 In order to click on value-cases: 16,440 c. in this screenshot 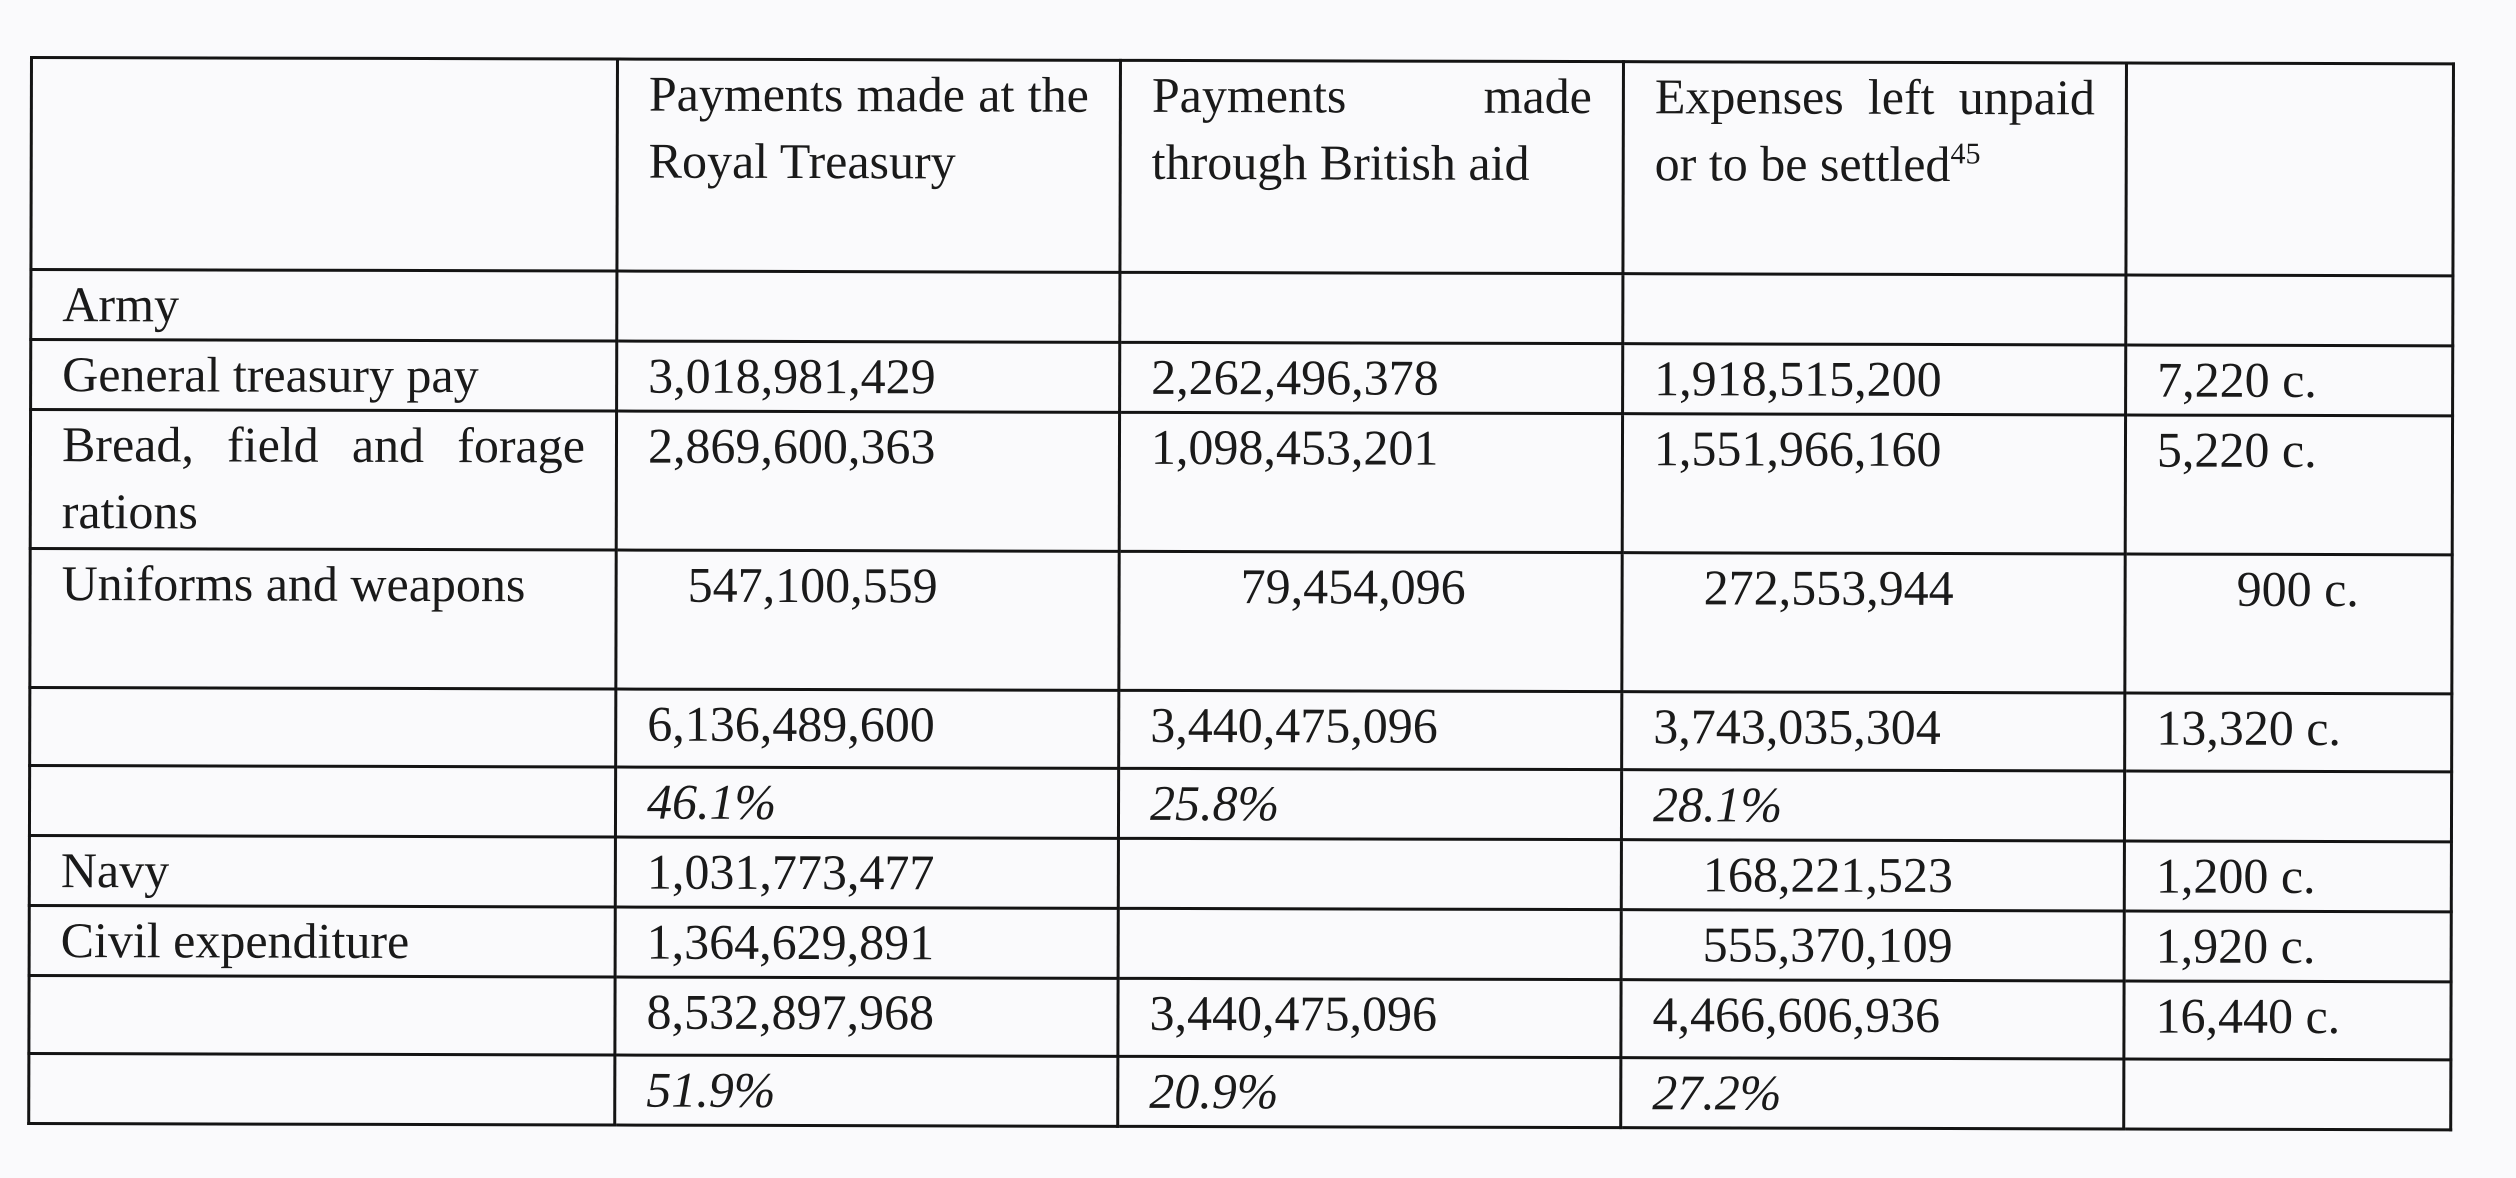, I will do `click(2287, 1020)`.